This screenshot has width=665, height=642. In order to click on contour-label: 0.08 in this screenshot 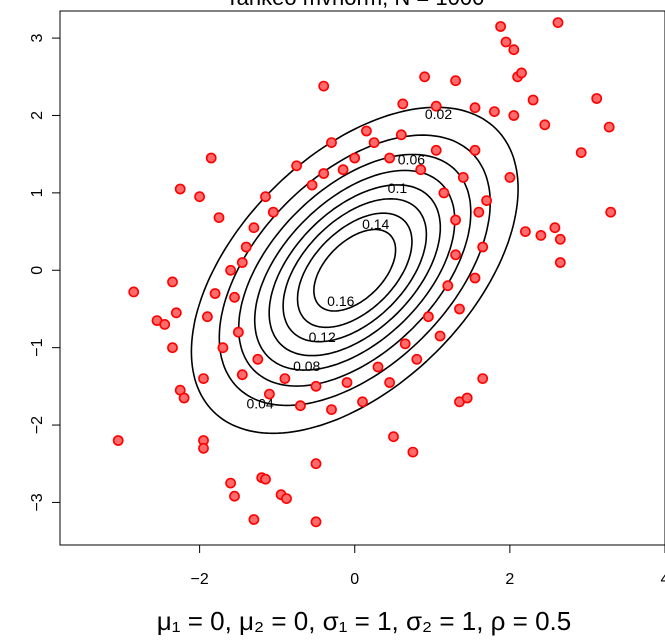, I will do `click(306, 366)`.